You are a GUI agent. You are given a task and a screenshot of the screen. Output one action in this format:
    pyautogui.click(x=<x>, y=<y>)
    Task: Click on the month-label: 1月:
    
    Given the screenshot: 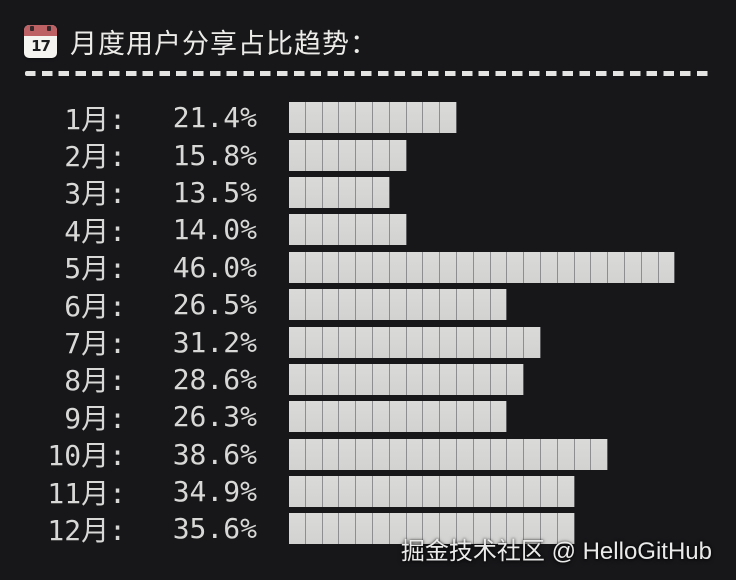 What is the action you would take?
    pyautogui.click(x=95, y=119)
    